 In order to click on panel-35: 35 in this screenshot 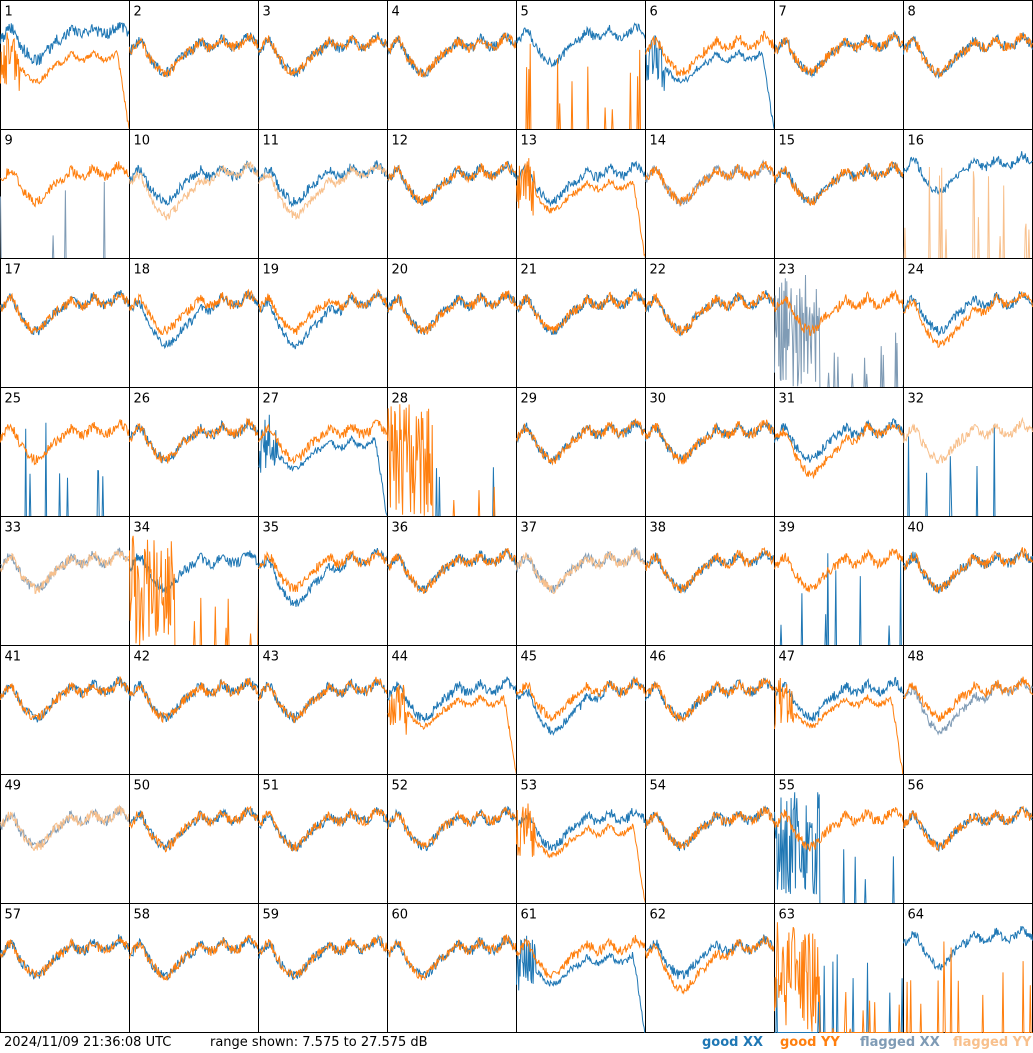, I will do `click(323, 581)`.